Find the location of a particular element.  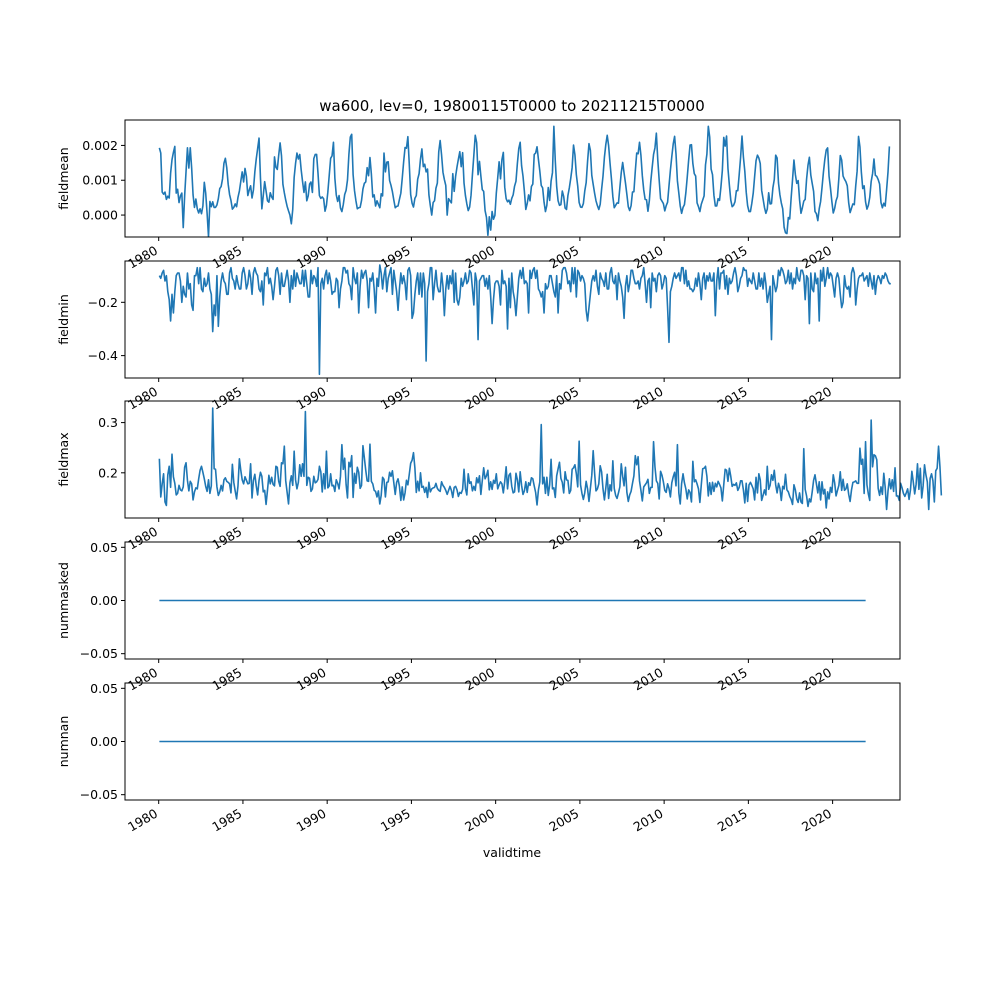

y-tick-label: 0.002 is located at coordinates (100, 145).